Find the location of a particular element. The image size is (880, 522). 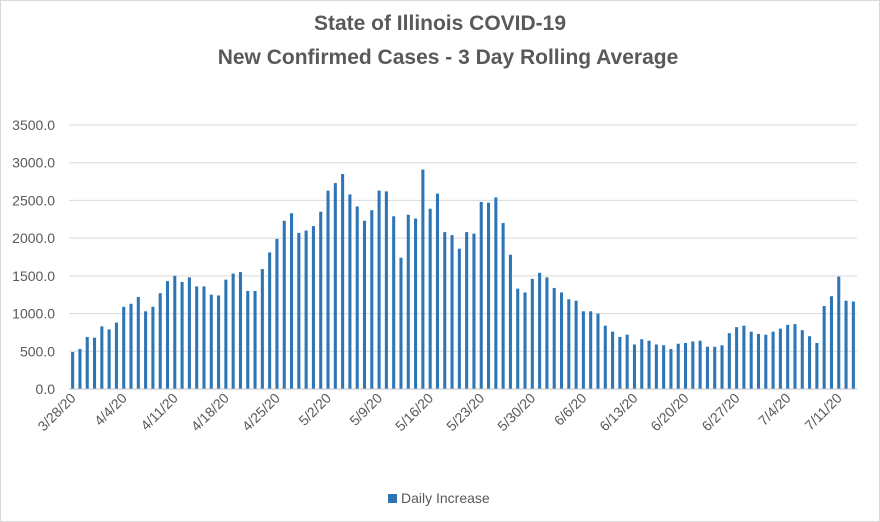

x-tick-label: 6/20/20 is located at coordinates (669, 412).